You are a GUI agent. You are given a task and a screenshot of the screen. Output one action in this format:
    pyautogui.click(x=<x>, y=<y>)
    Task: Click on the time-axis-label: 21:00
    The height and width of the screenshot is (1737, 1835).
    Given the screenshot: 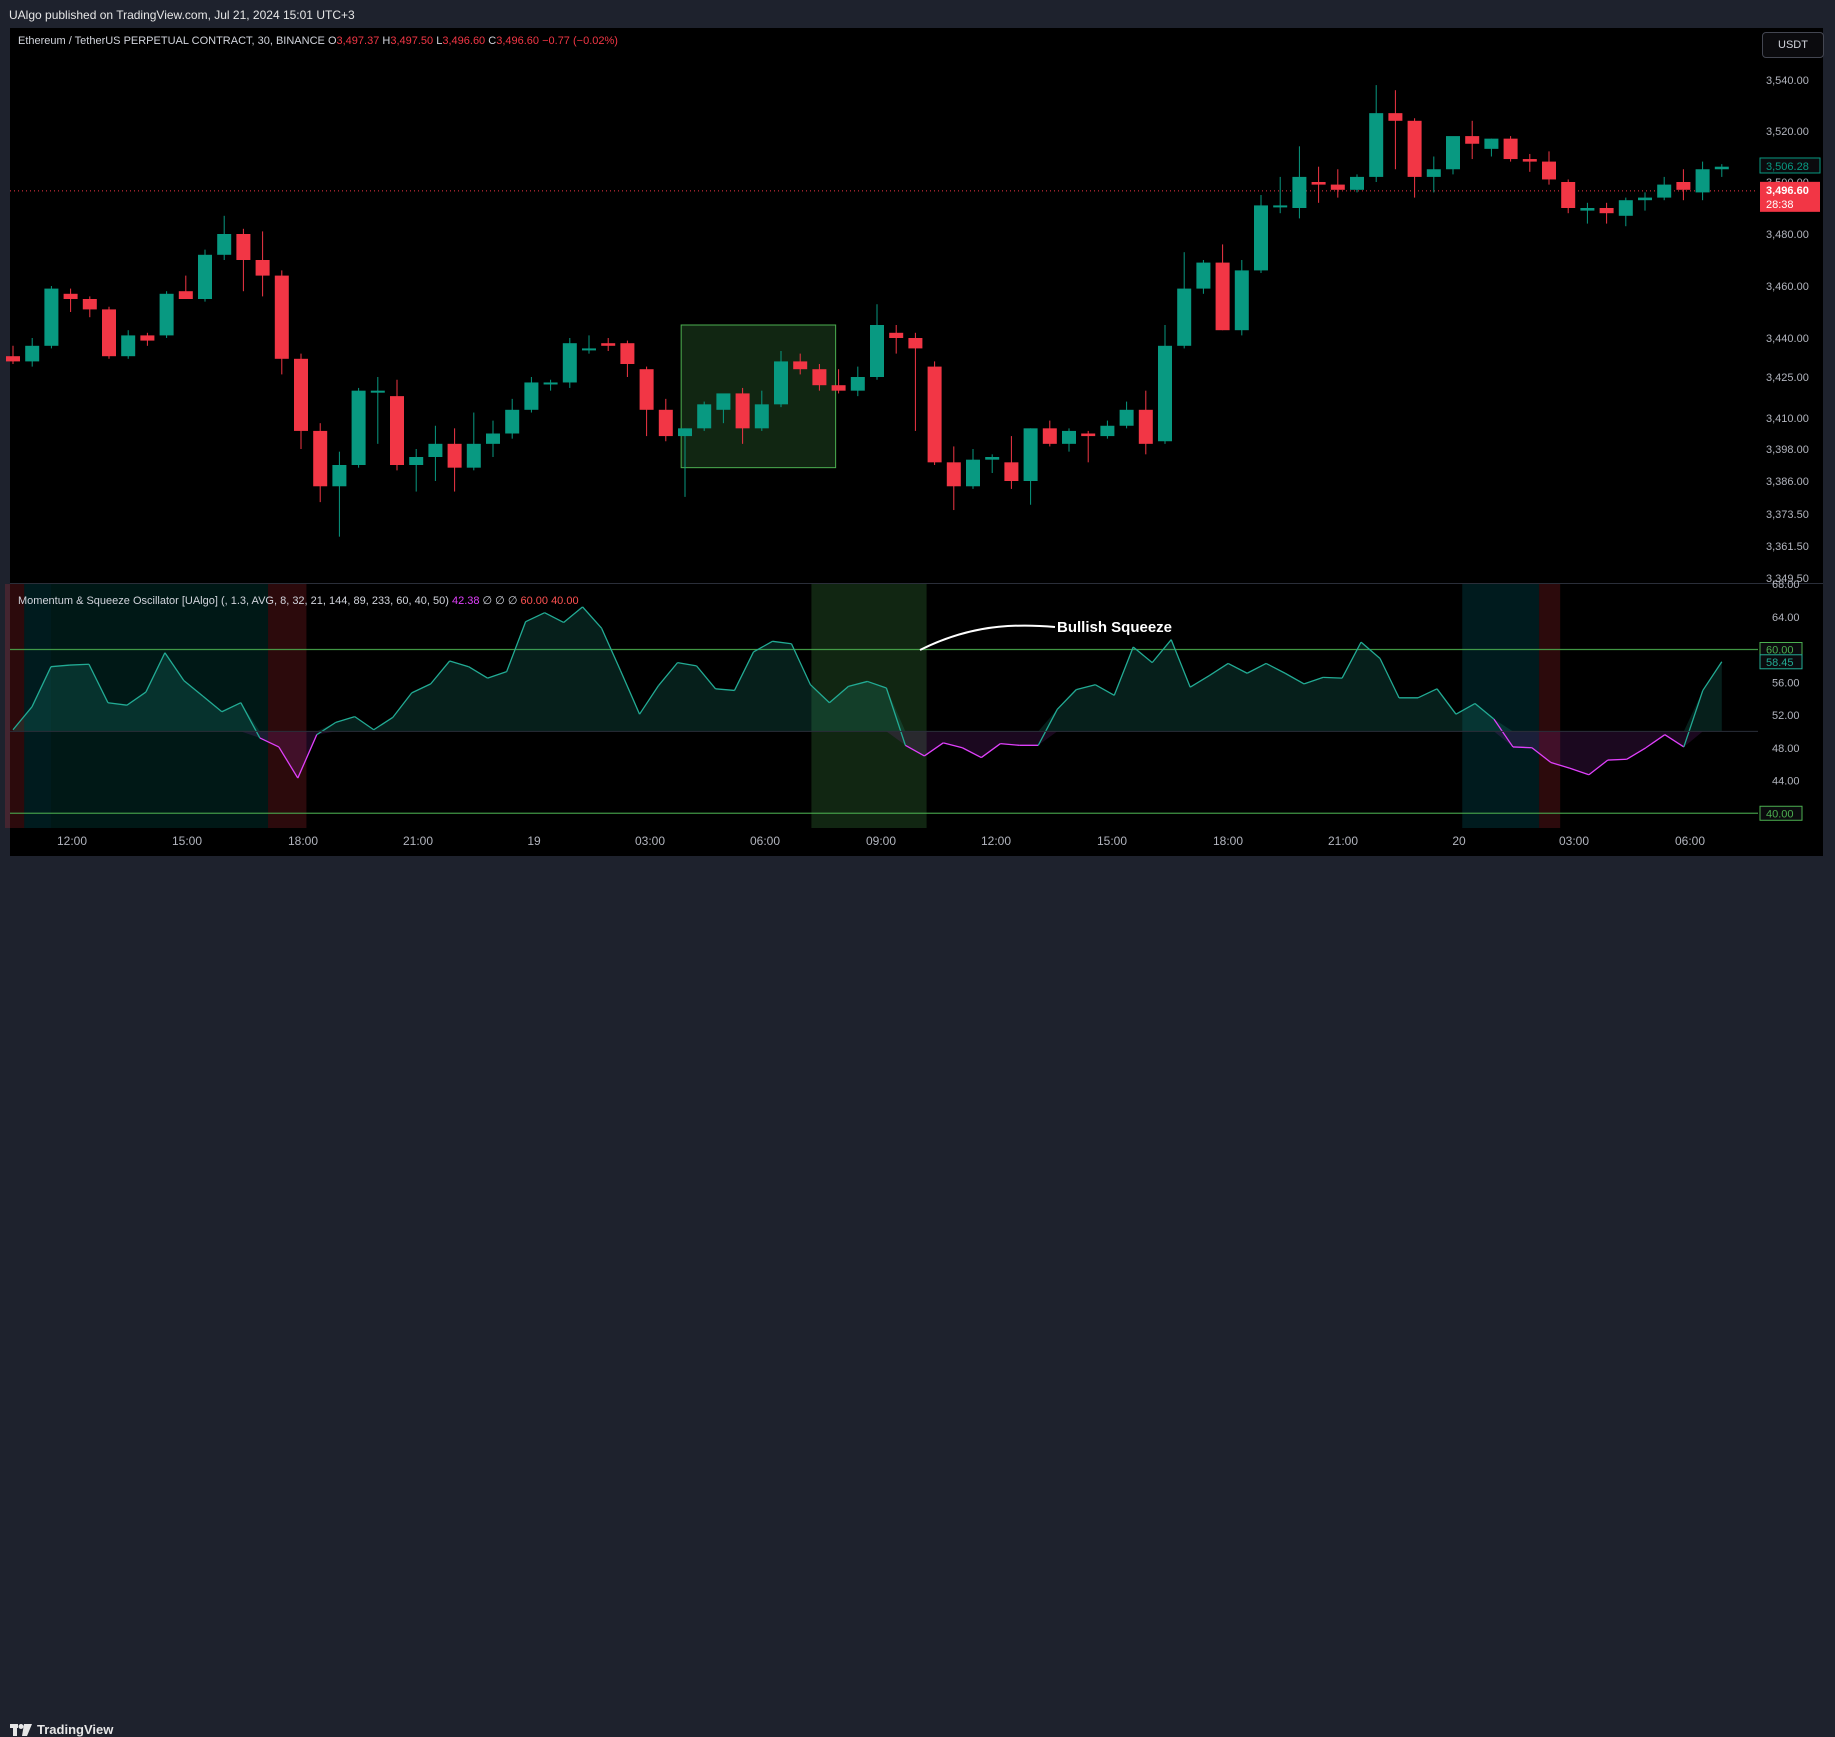 What is the action you would take?
    pyautogui.click(x=1343, y=841)
    